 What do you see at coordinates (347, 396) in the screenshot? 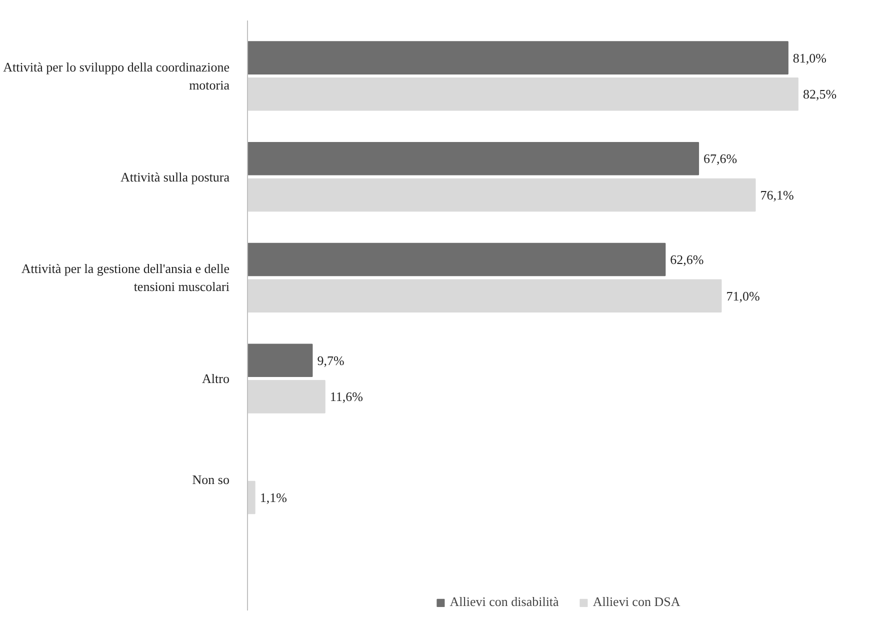
I see `data-label: 11,6%` at bounding box center [347, 396].